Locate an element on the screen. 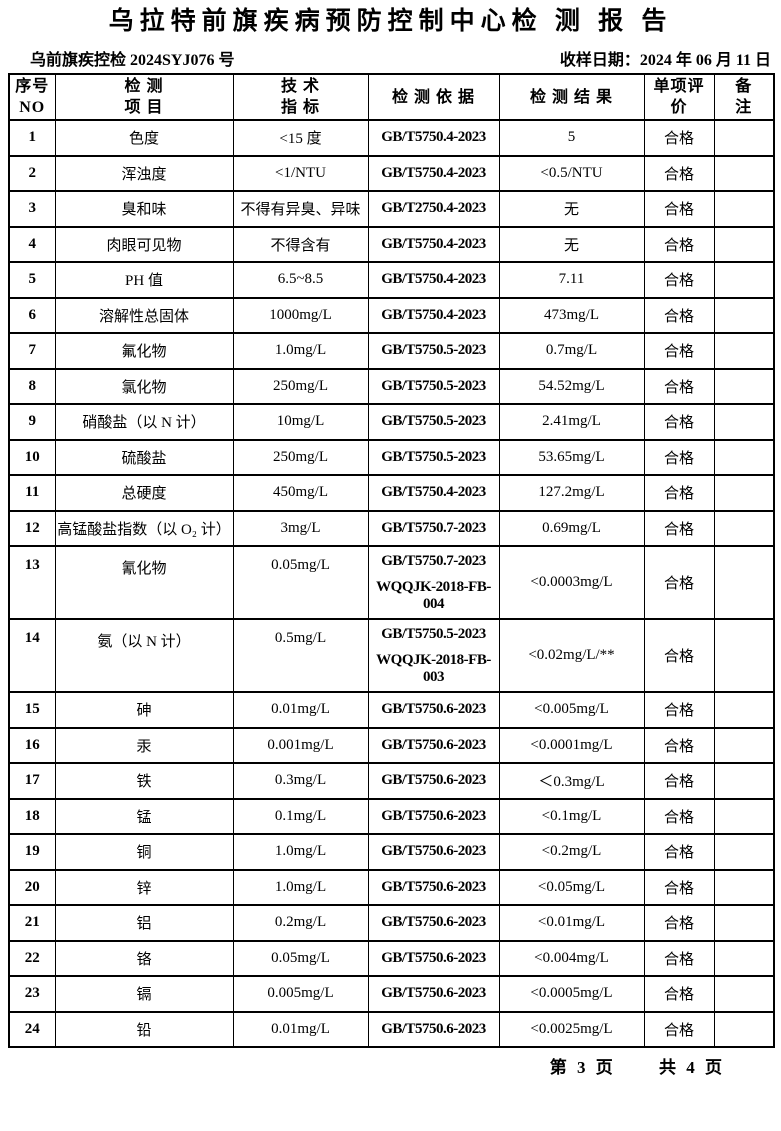  total-pages: 共 4 页 is located at coordinates (692, 1067).